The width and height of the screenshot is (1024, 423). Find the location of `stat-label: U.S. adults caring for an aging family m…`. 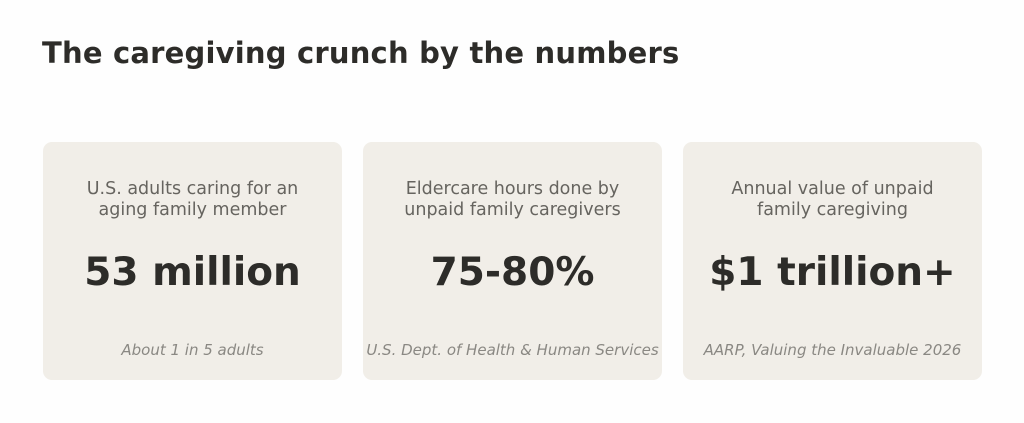

stat-label: U.S. adults caring for an aging family m… is located at coordinates (192, 200).